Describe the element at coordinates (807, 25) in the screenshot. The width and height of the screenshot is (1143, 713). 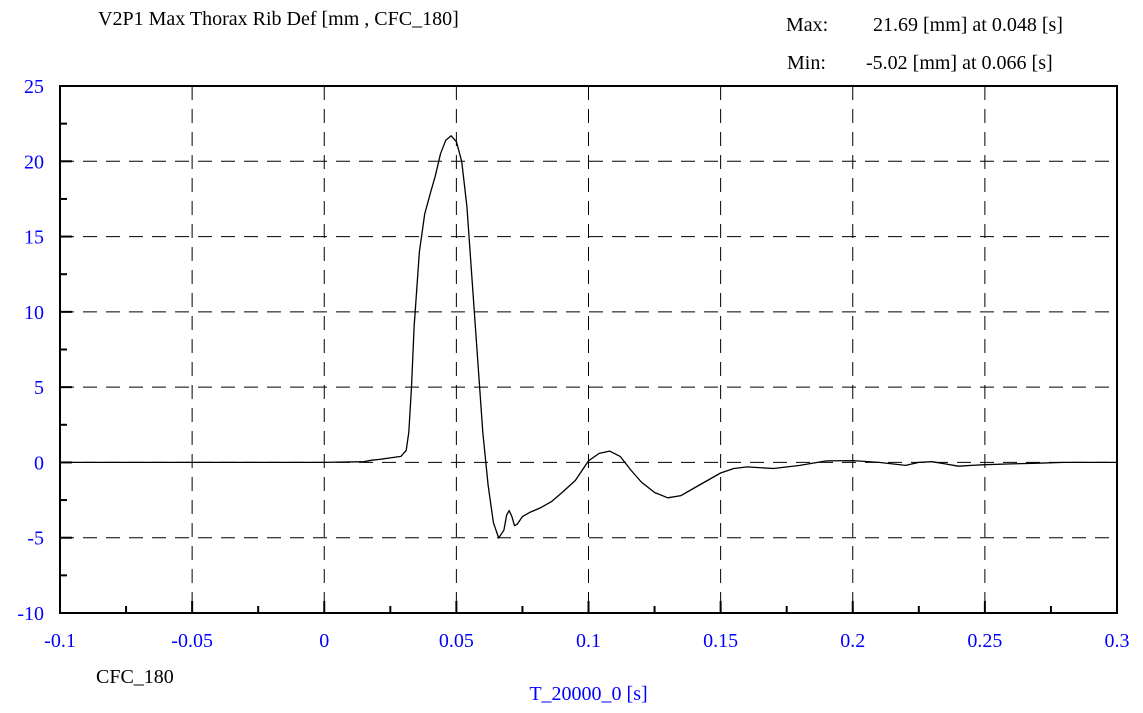
I see `max-label: Max:` at that location.